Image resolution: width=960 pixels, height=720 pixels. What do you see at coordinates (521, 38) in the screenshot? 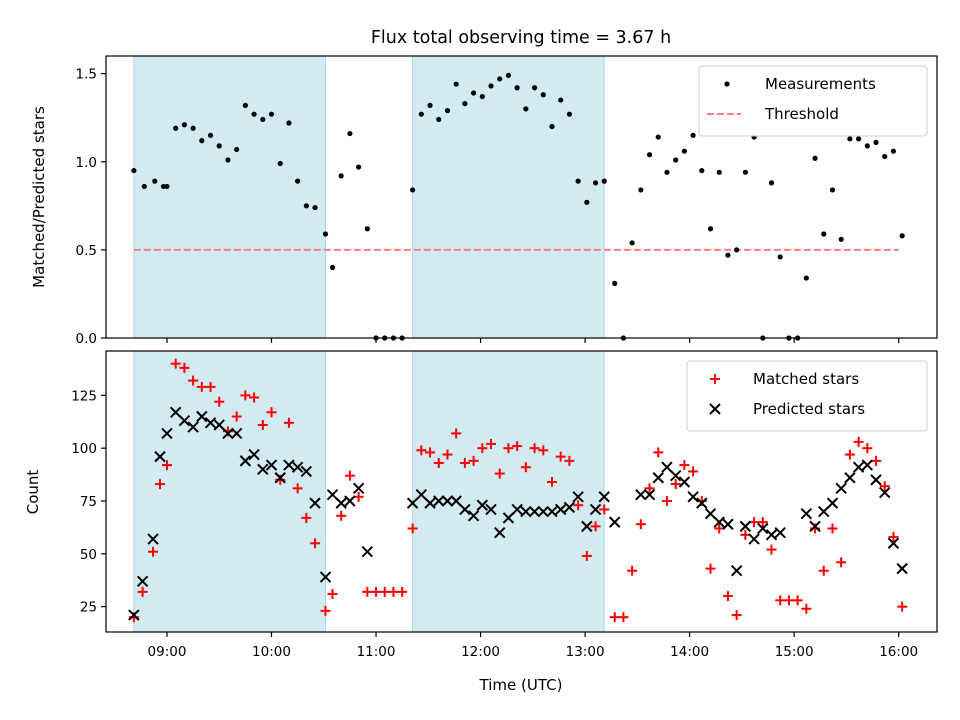
I see `top-chart-title: Flux total observing time = 3.67 h` at bounding box center [521, 38].